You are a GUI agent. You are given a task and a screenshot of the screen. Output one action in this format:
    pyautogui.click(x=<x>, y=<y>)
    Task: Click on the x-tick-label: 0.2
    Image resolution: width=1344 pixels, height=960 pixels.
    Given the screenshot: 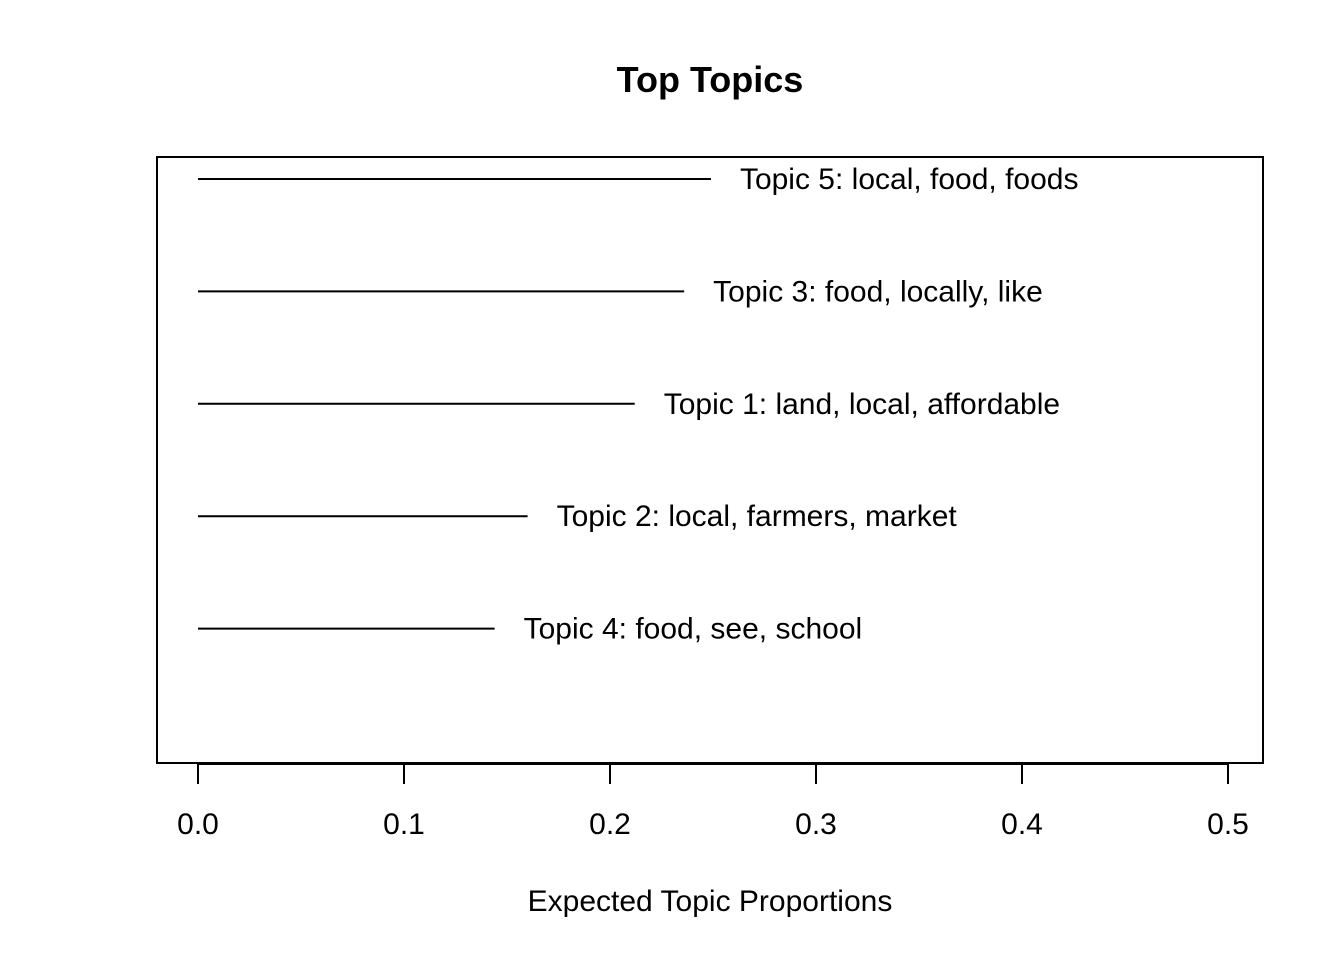 What is the action you would take?
    pyautogui.click(x=610, y=824)
    